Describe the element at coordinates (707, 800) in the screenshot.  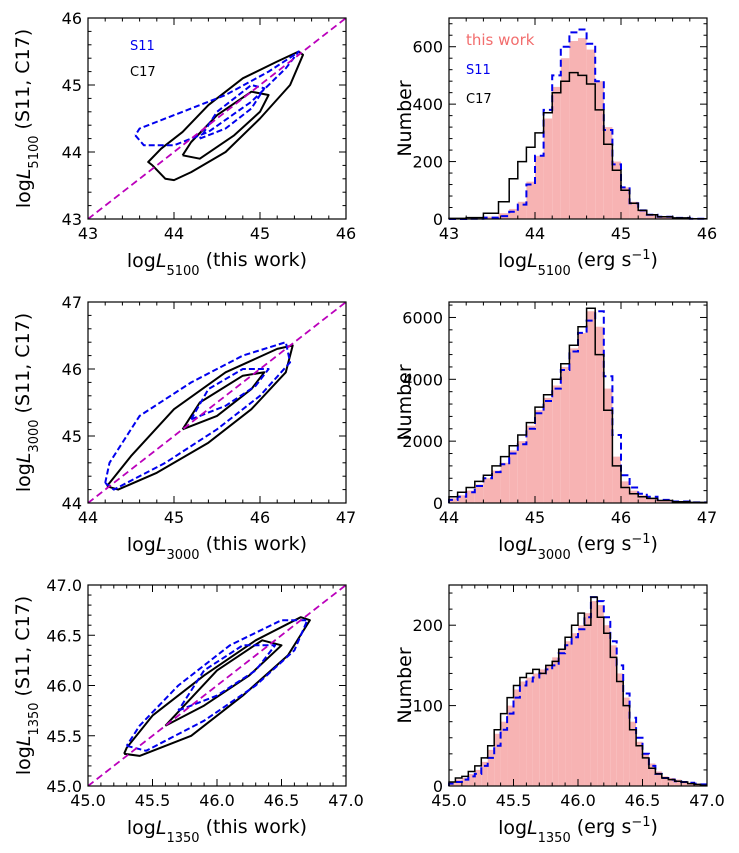
I see `x-tick-label: 47.0` at that location.